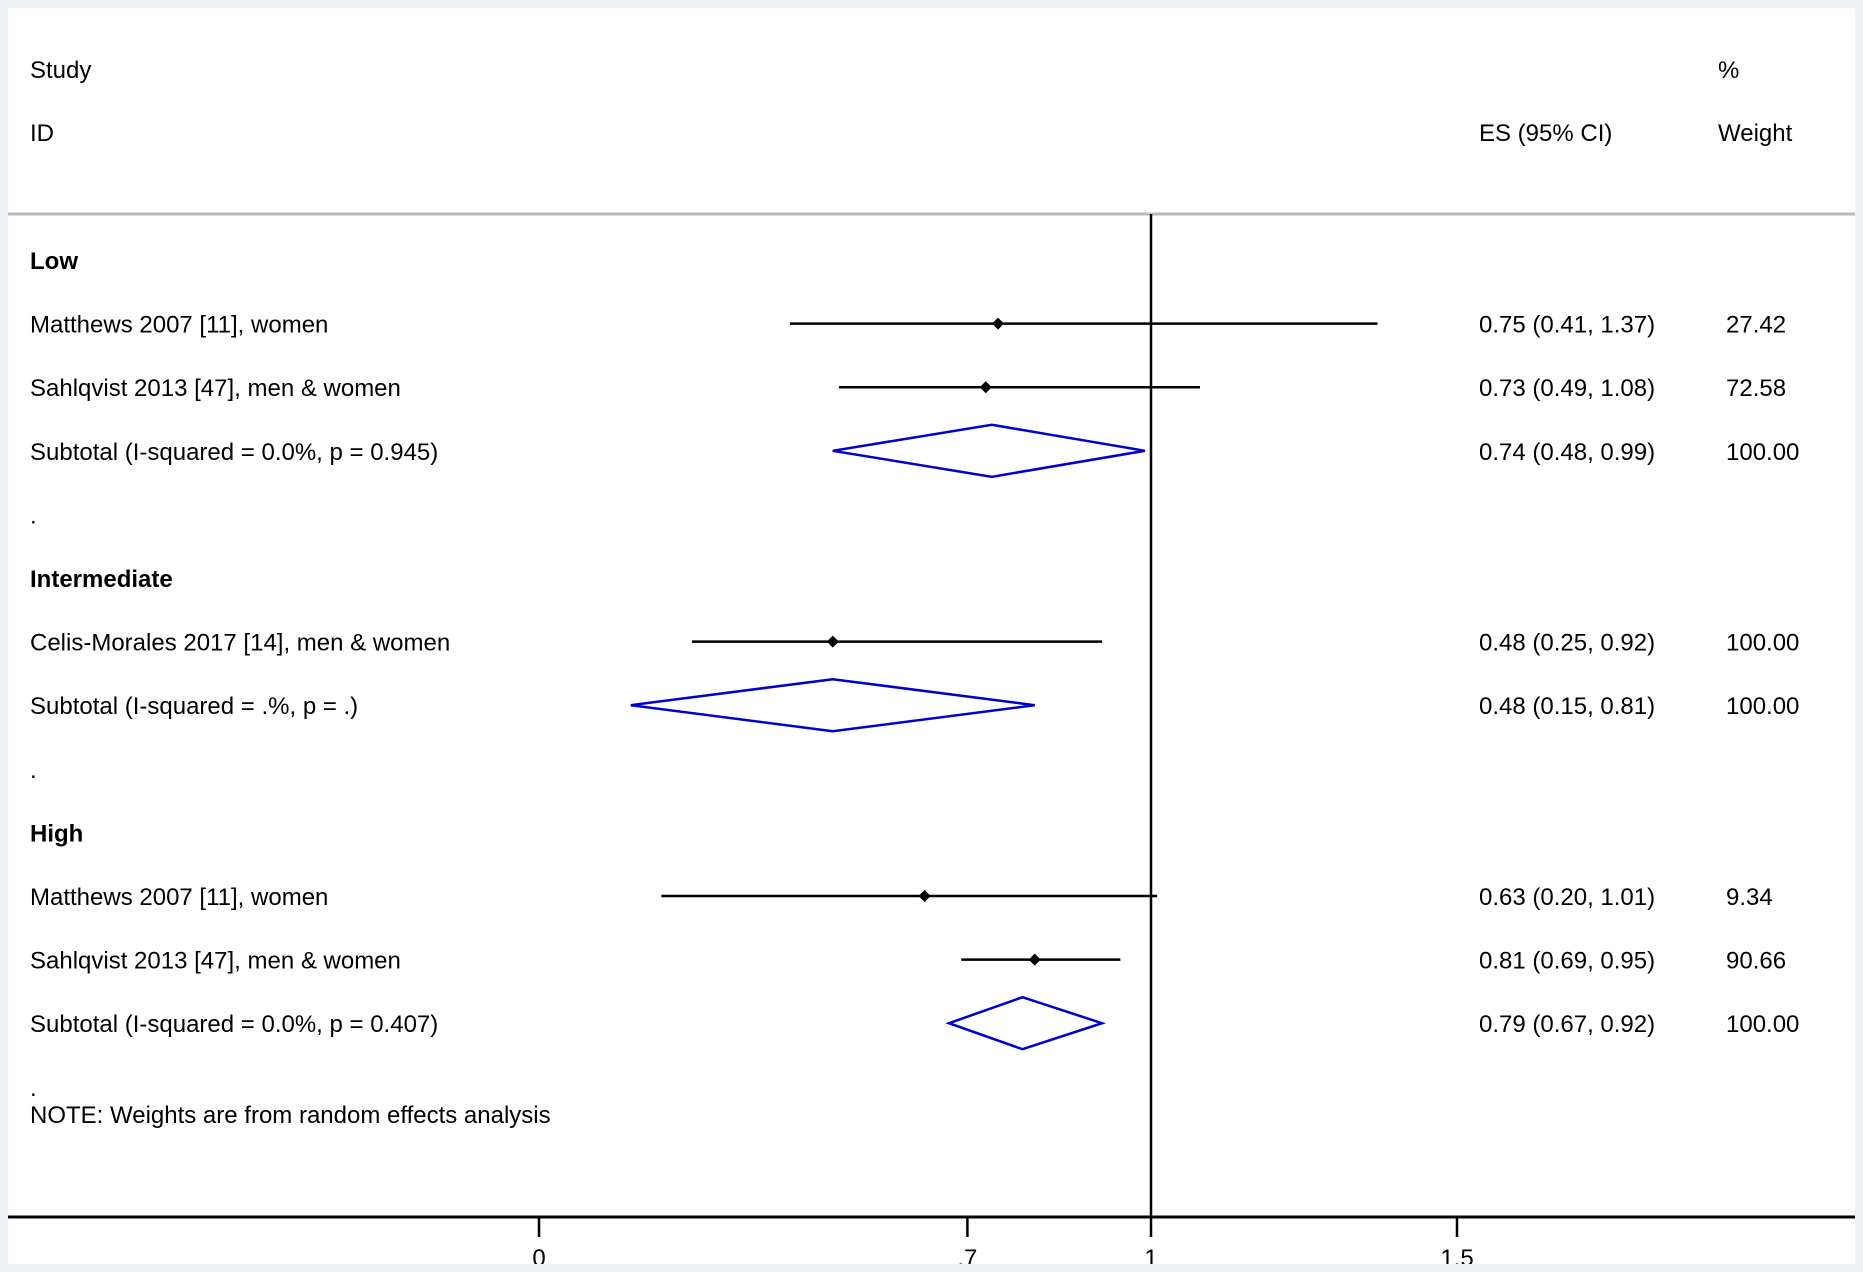  I want to click on study-weight: 9.34, so click(1749, 897).